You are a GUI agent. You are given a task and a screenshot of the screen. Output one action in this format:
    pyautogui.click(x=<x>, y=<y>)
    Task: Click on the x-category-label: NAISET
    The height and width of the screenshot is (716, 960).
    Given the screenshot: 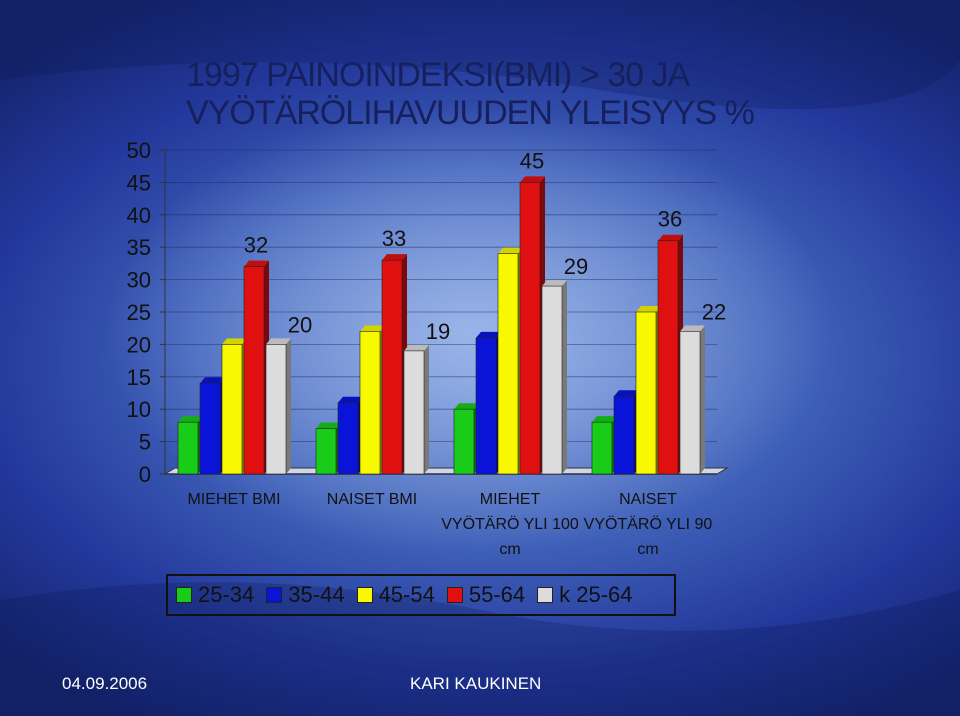 What is the action you would take?
    pyautogui.click(x=648, y=499)
    